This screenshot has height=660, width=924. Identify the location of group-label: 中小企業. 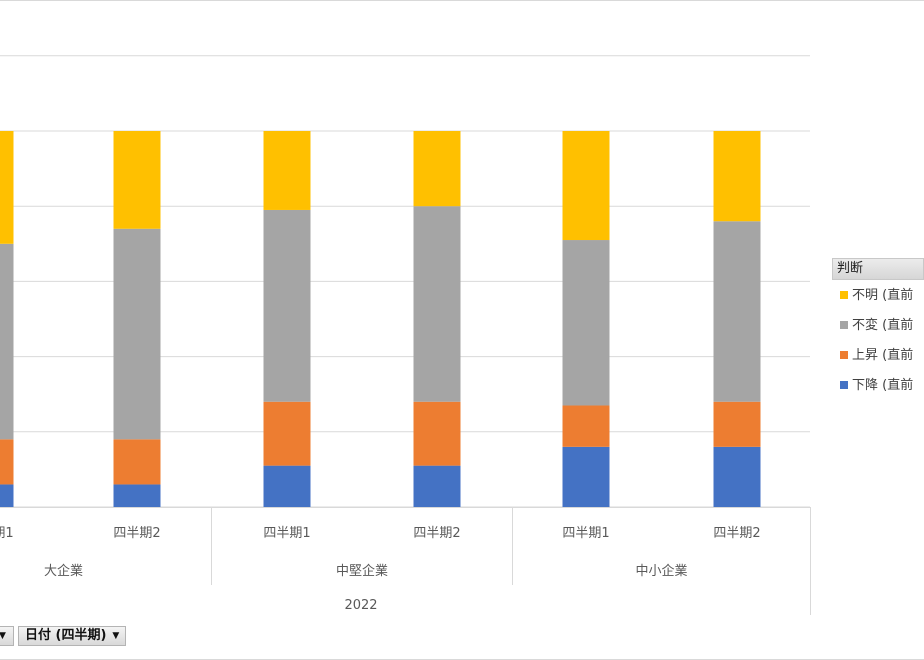
(661, 571).